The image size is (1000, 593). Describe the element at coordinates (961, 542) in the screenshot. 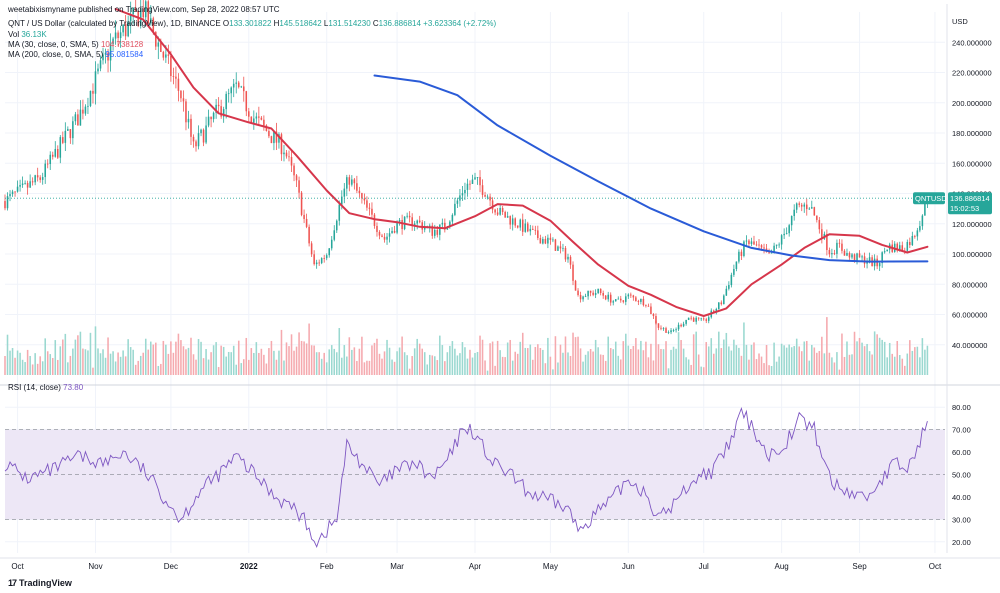

I see `rsi-tick-label-0: 20.00` at that location.